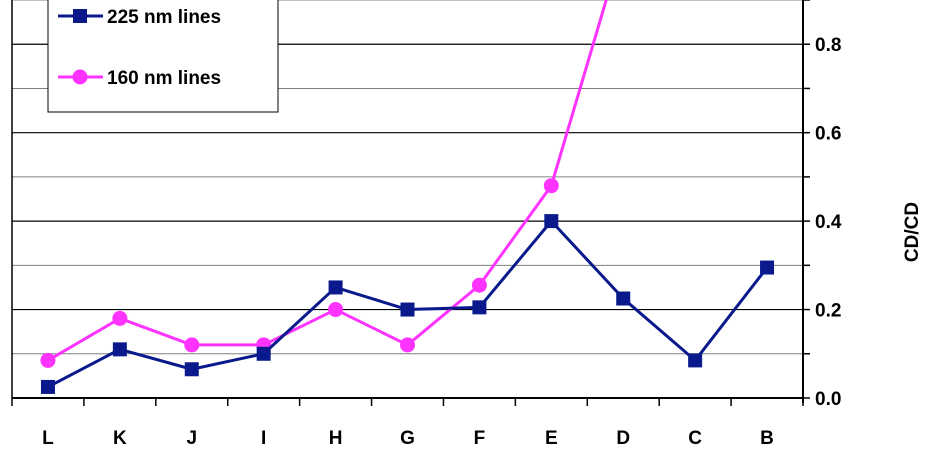 Image resolution: width=932 pixels, height=454 pixels. I want to click on x-tick-label: C, so click(695, 438).